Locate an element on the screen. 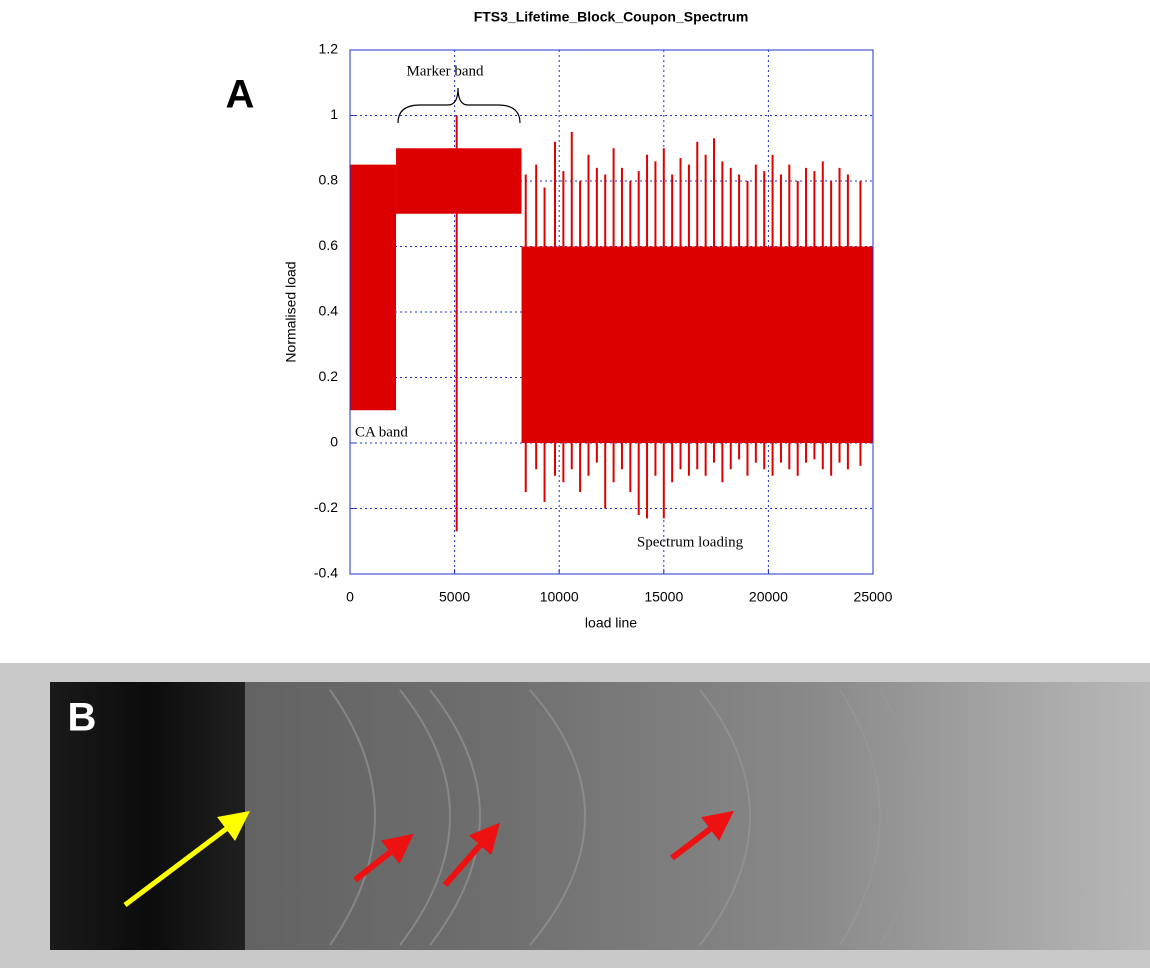  y-tick-label: 0.8 is located at coordinates (329, 180).